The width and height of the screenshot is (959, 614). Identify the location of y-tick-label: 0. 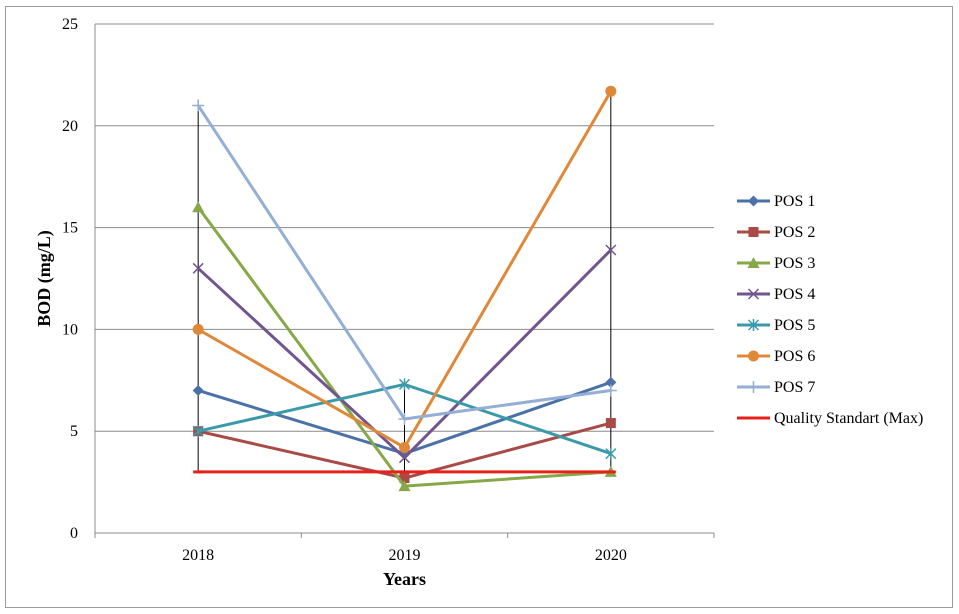
(74, 533).